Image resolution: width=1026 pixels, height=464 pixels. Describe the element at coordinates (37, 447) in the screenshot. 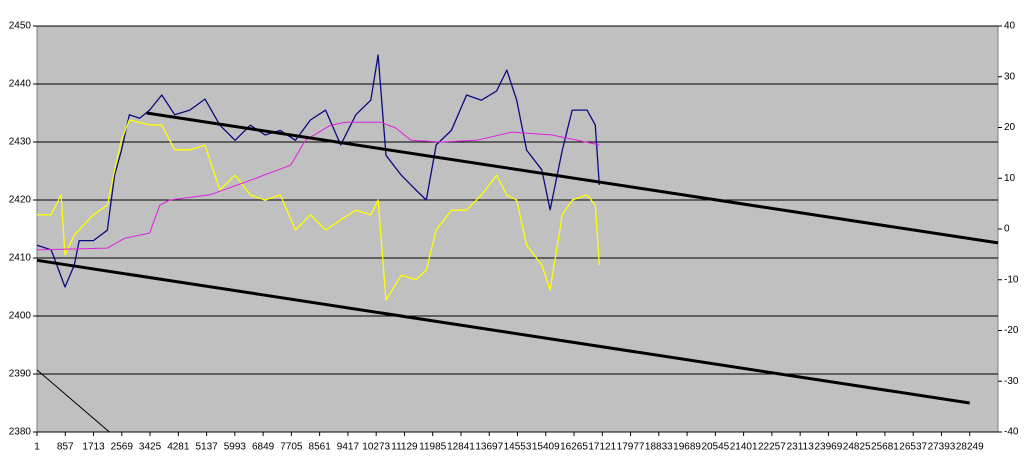

I see `x-tick-label: 1` at that location.